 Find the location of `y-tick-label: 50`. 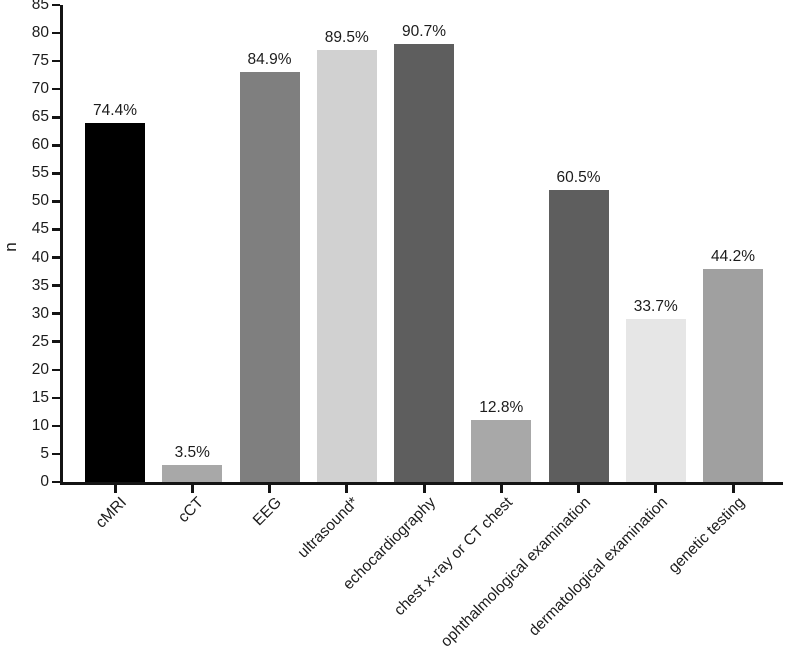

y-tick-label: 50 is located at coordinates (40, 201).